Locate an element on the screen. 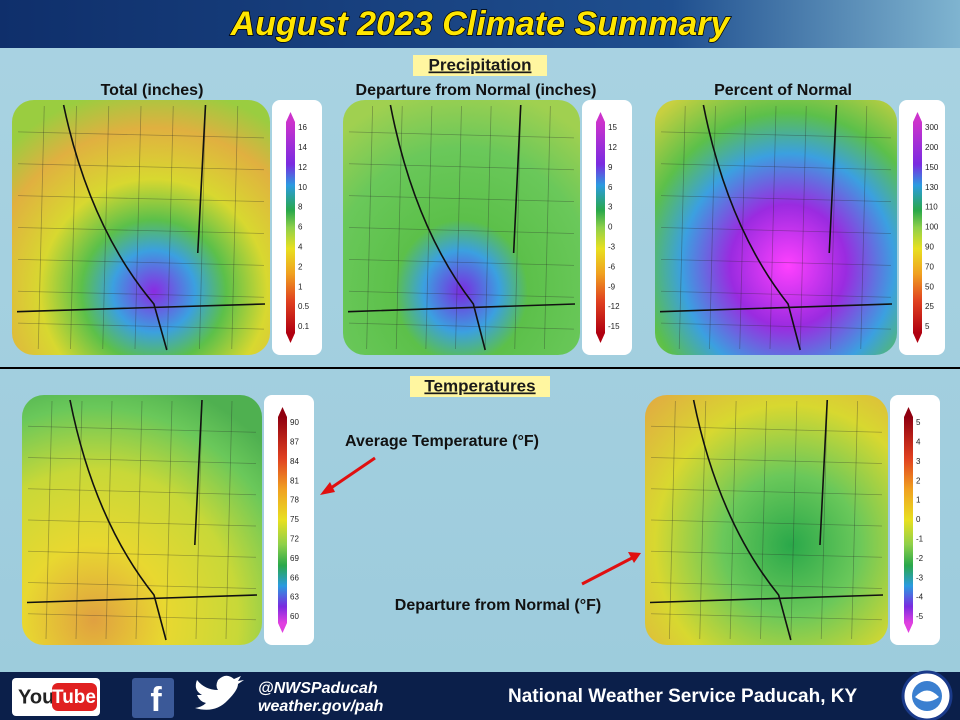 The image size is (960, 720). map-label: Departure from Normal (inches) is located at coordinates (476, 90).